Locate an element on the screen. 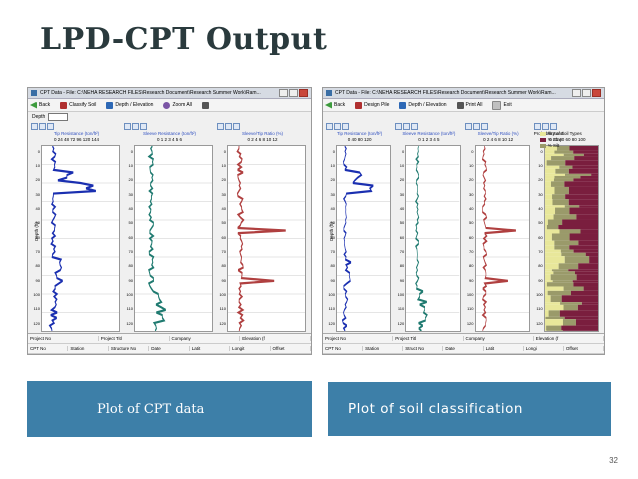 This screenshot has width=638, height=479. panel-x-ticks: 0 24 48 72 96 120 144 is located at coordinates (76, 139).